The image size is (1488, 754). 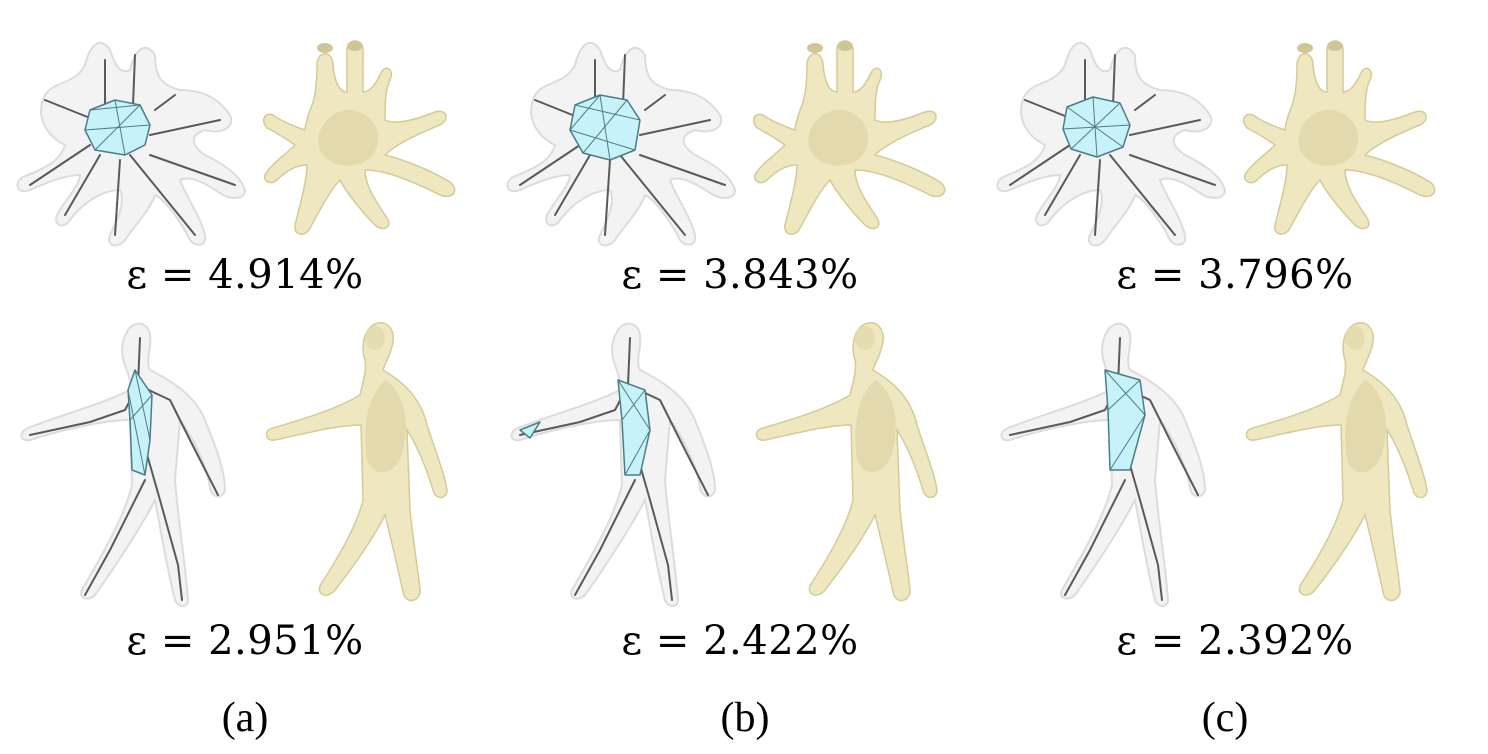 I want to click on panel-octopus-b, so click(x=740, y=134).